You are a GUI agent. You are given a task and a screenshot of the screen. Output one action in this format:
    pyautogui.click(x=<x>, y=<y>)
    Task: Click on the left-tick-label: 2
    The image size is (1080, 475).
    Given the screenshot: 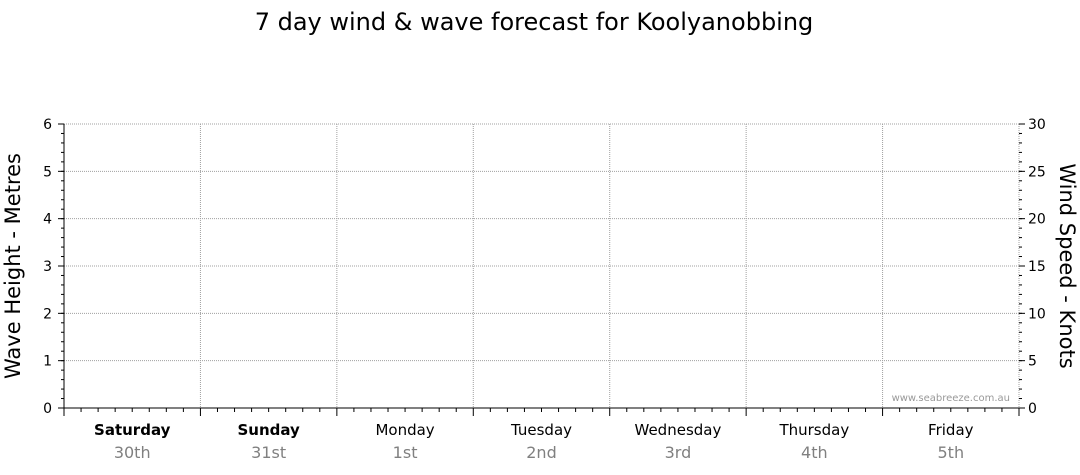 What is the action you would take?
    pyautogui.click(x=47, y=314)
    